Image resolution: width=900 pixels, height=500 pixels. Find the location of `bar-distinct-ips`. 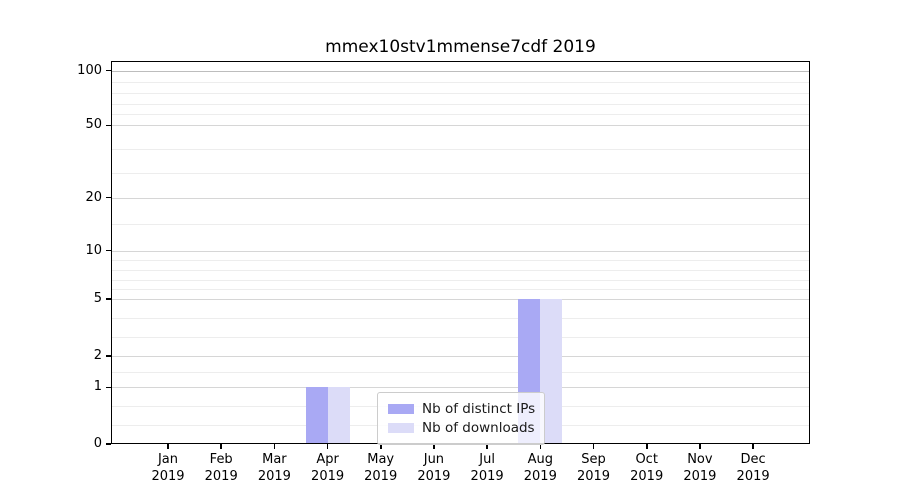

bar-distinct-ips is located at coordinates (316, 415).